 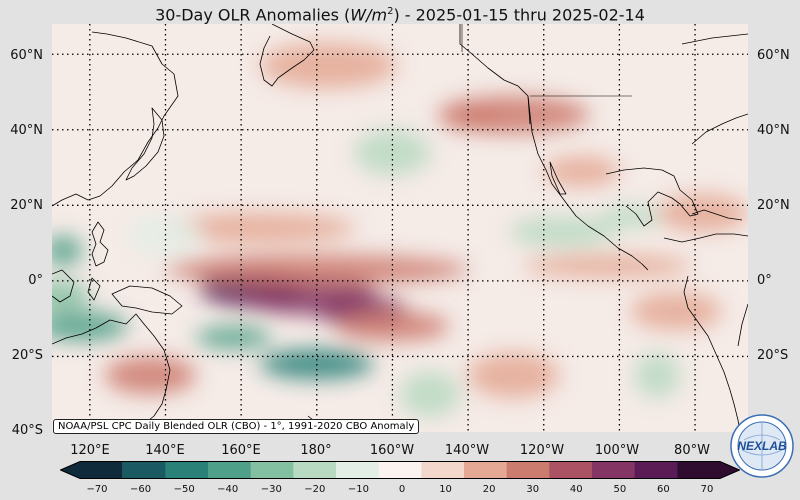 I want to click on indonesia-coastline, so click(x=63, y=286).